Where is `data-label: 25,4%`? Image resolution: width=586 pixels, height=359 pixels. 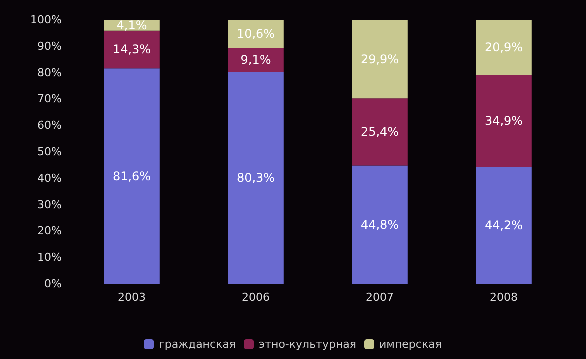 data-label: 25,4% is located at coordinates (380, 132).